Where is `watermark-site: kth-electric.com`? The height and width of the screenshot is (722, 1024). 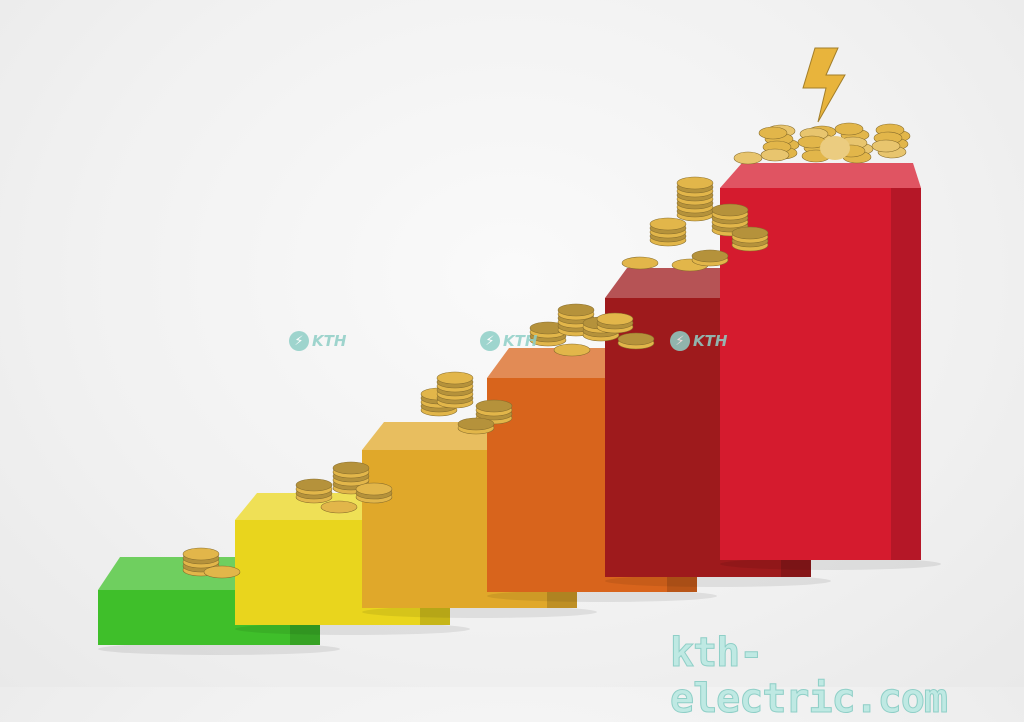 watermark-site: kth-electric.com is located at coordinates (809, 676).